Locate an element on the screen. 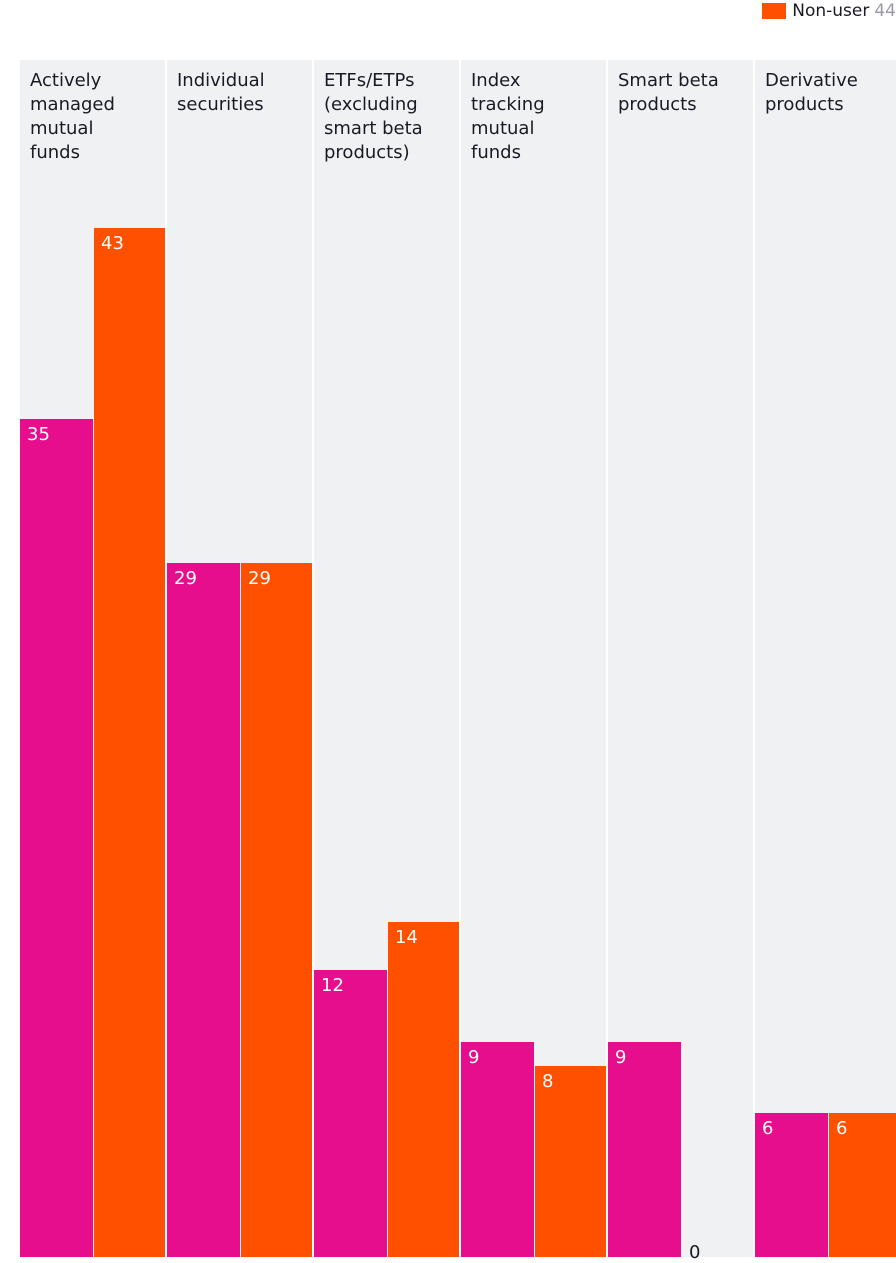 This screenshot has width=896, height=1263. chart-legend: Non-user 44 is located at coordinates (829, 11).